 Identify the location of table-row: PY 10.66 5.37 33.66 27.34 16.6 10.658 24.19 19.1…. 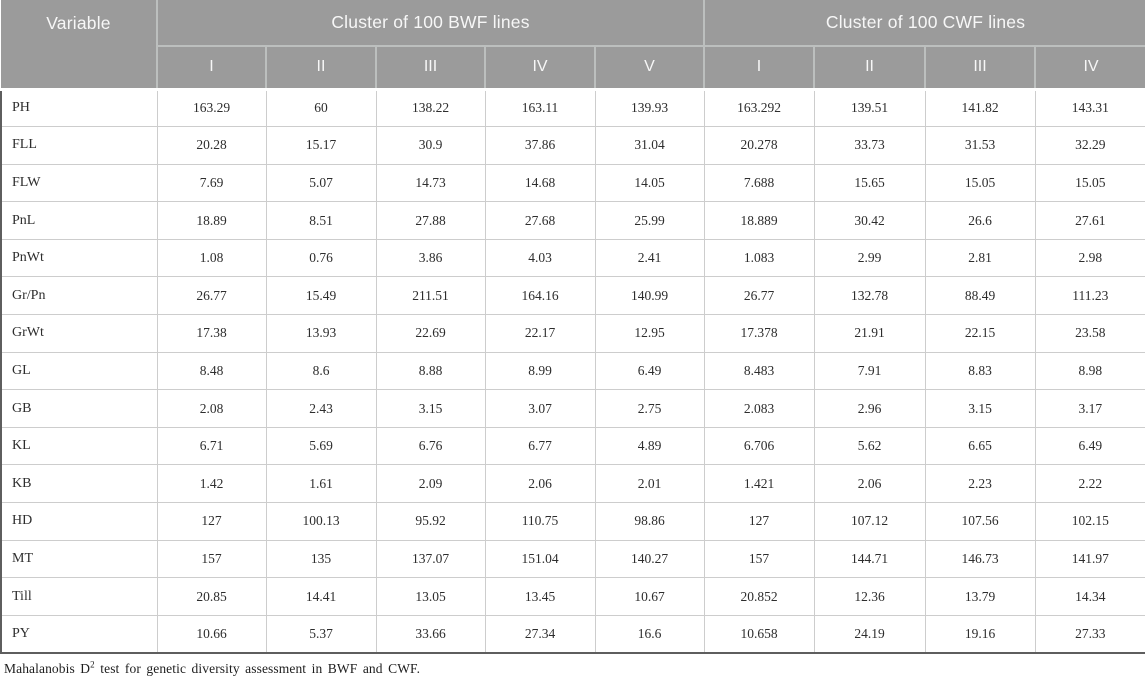
(572, 634).